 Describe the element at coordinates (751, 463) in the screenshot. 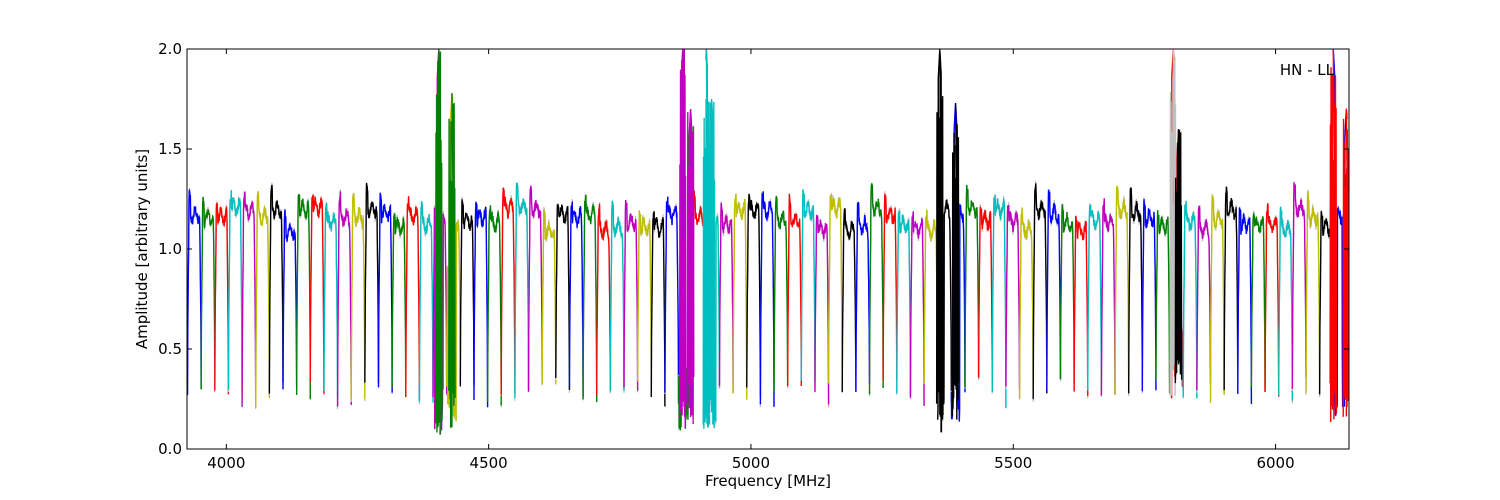

I see `x-tick-label: 5000` at that location.